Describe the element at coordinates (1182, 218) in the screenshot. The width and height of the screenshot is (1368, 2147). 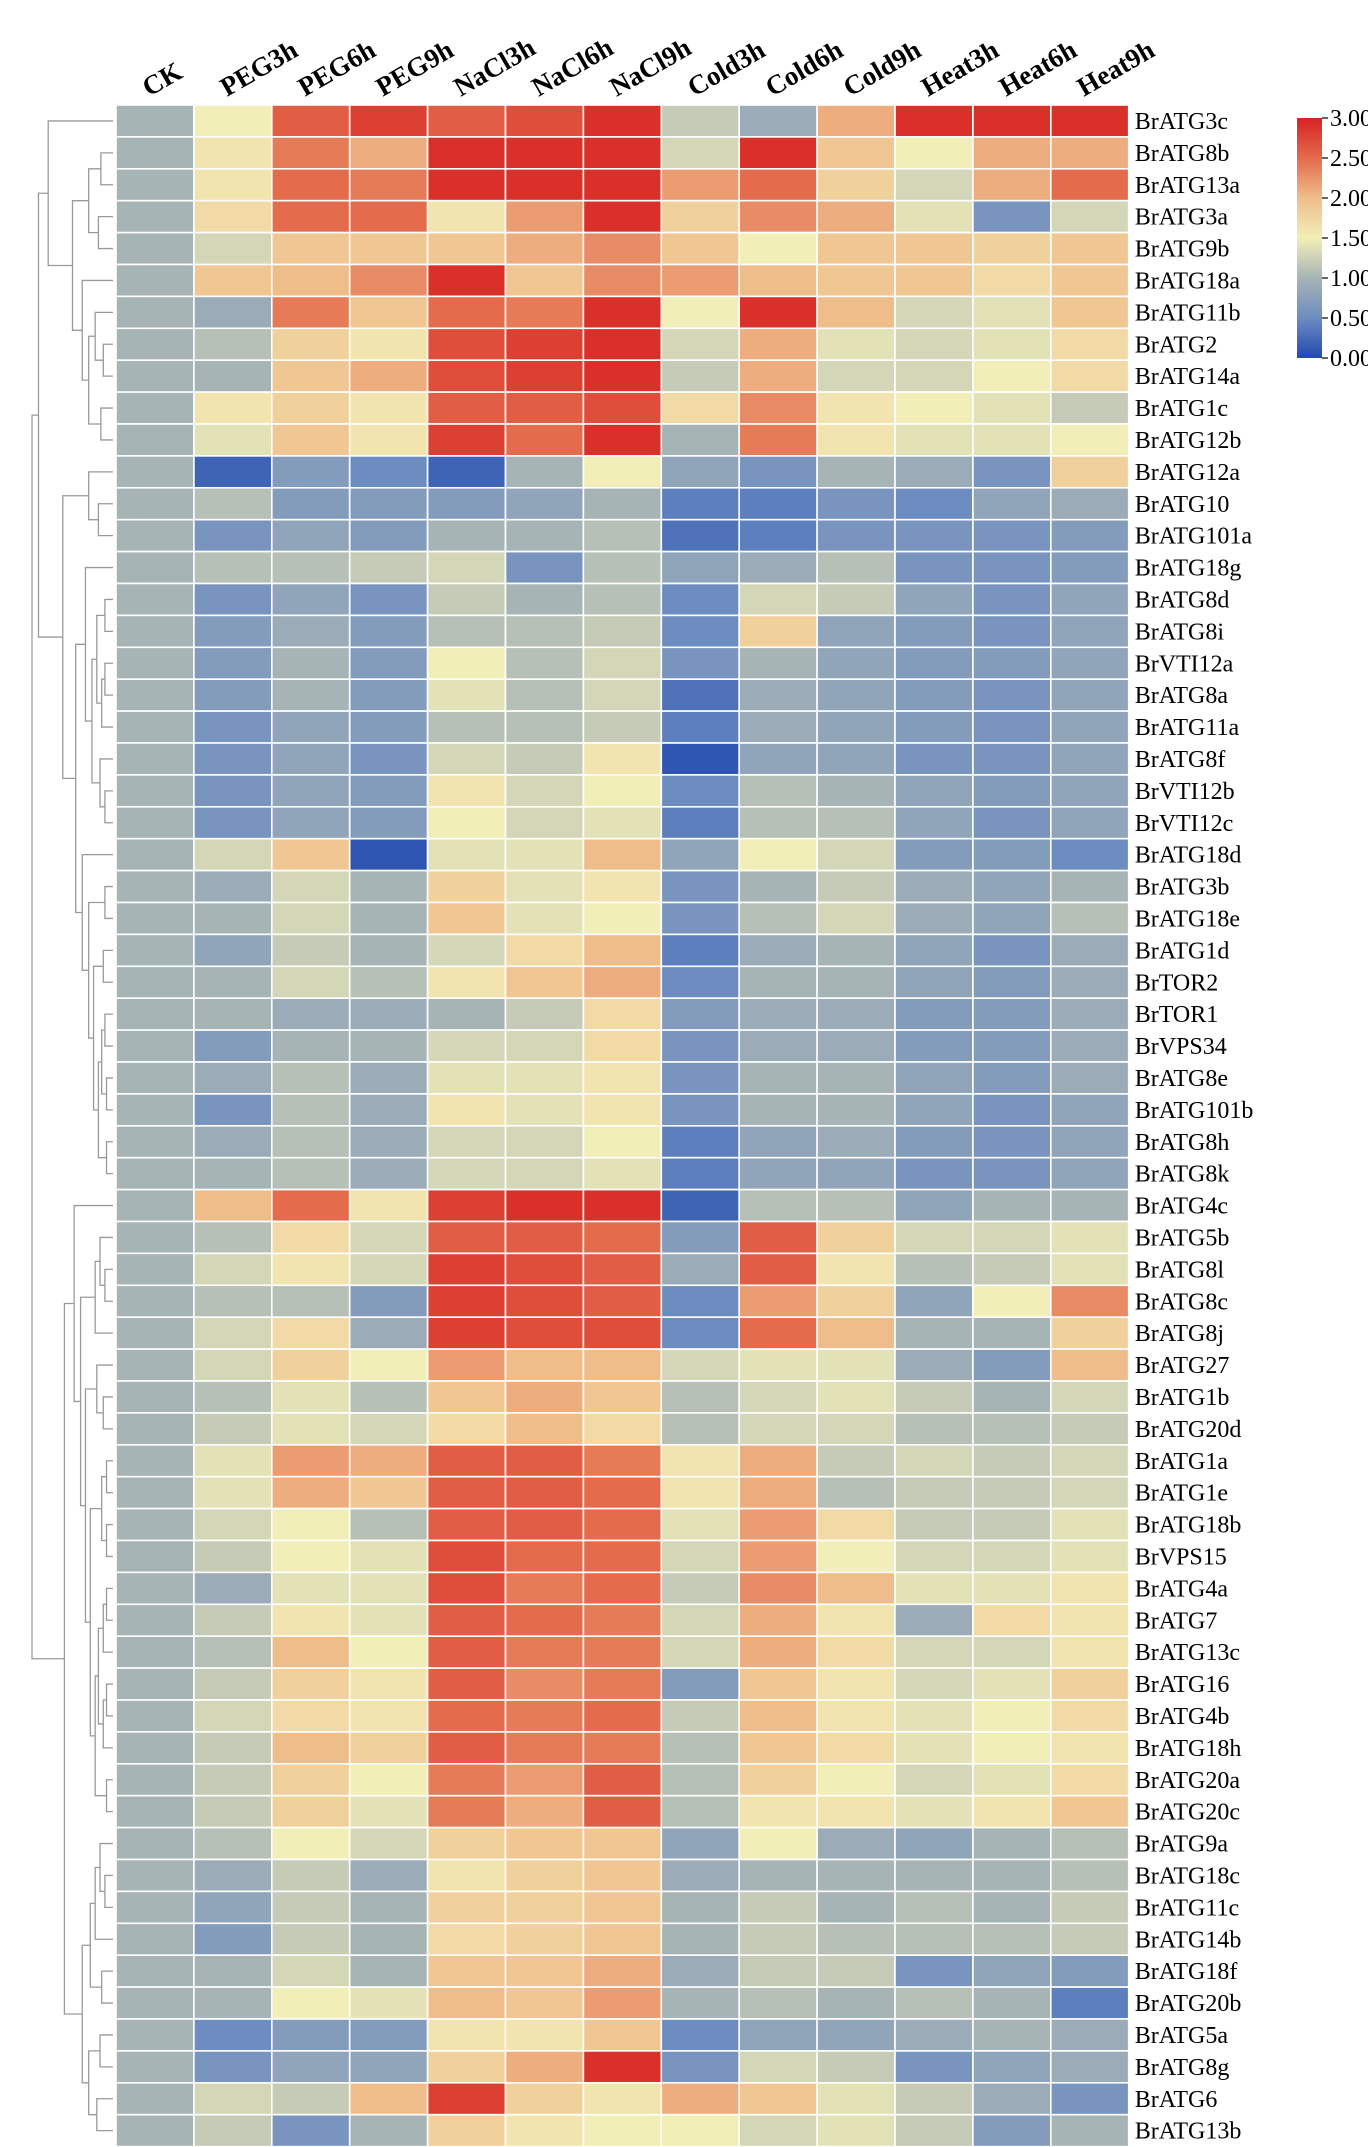
I see `row-label: BrATG3a` at that location.